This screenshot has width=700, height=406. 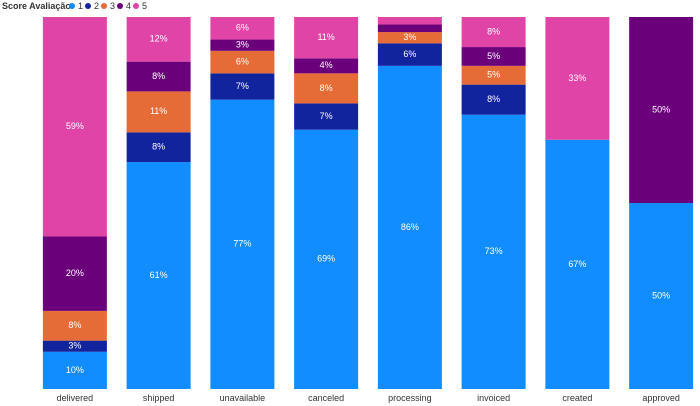 I want to click on legend-label-4: 4, so click(x=128, y=6).